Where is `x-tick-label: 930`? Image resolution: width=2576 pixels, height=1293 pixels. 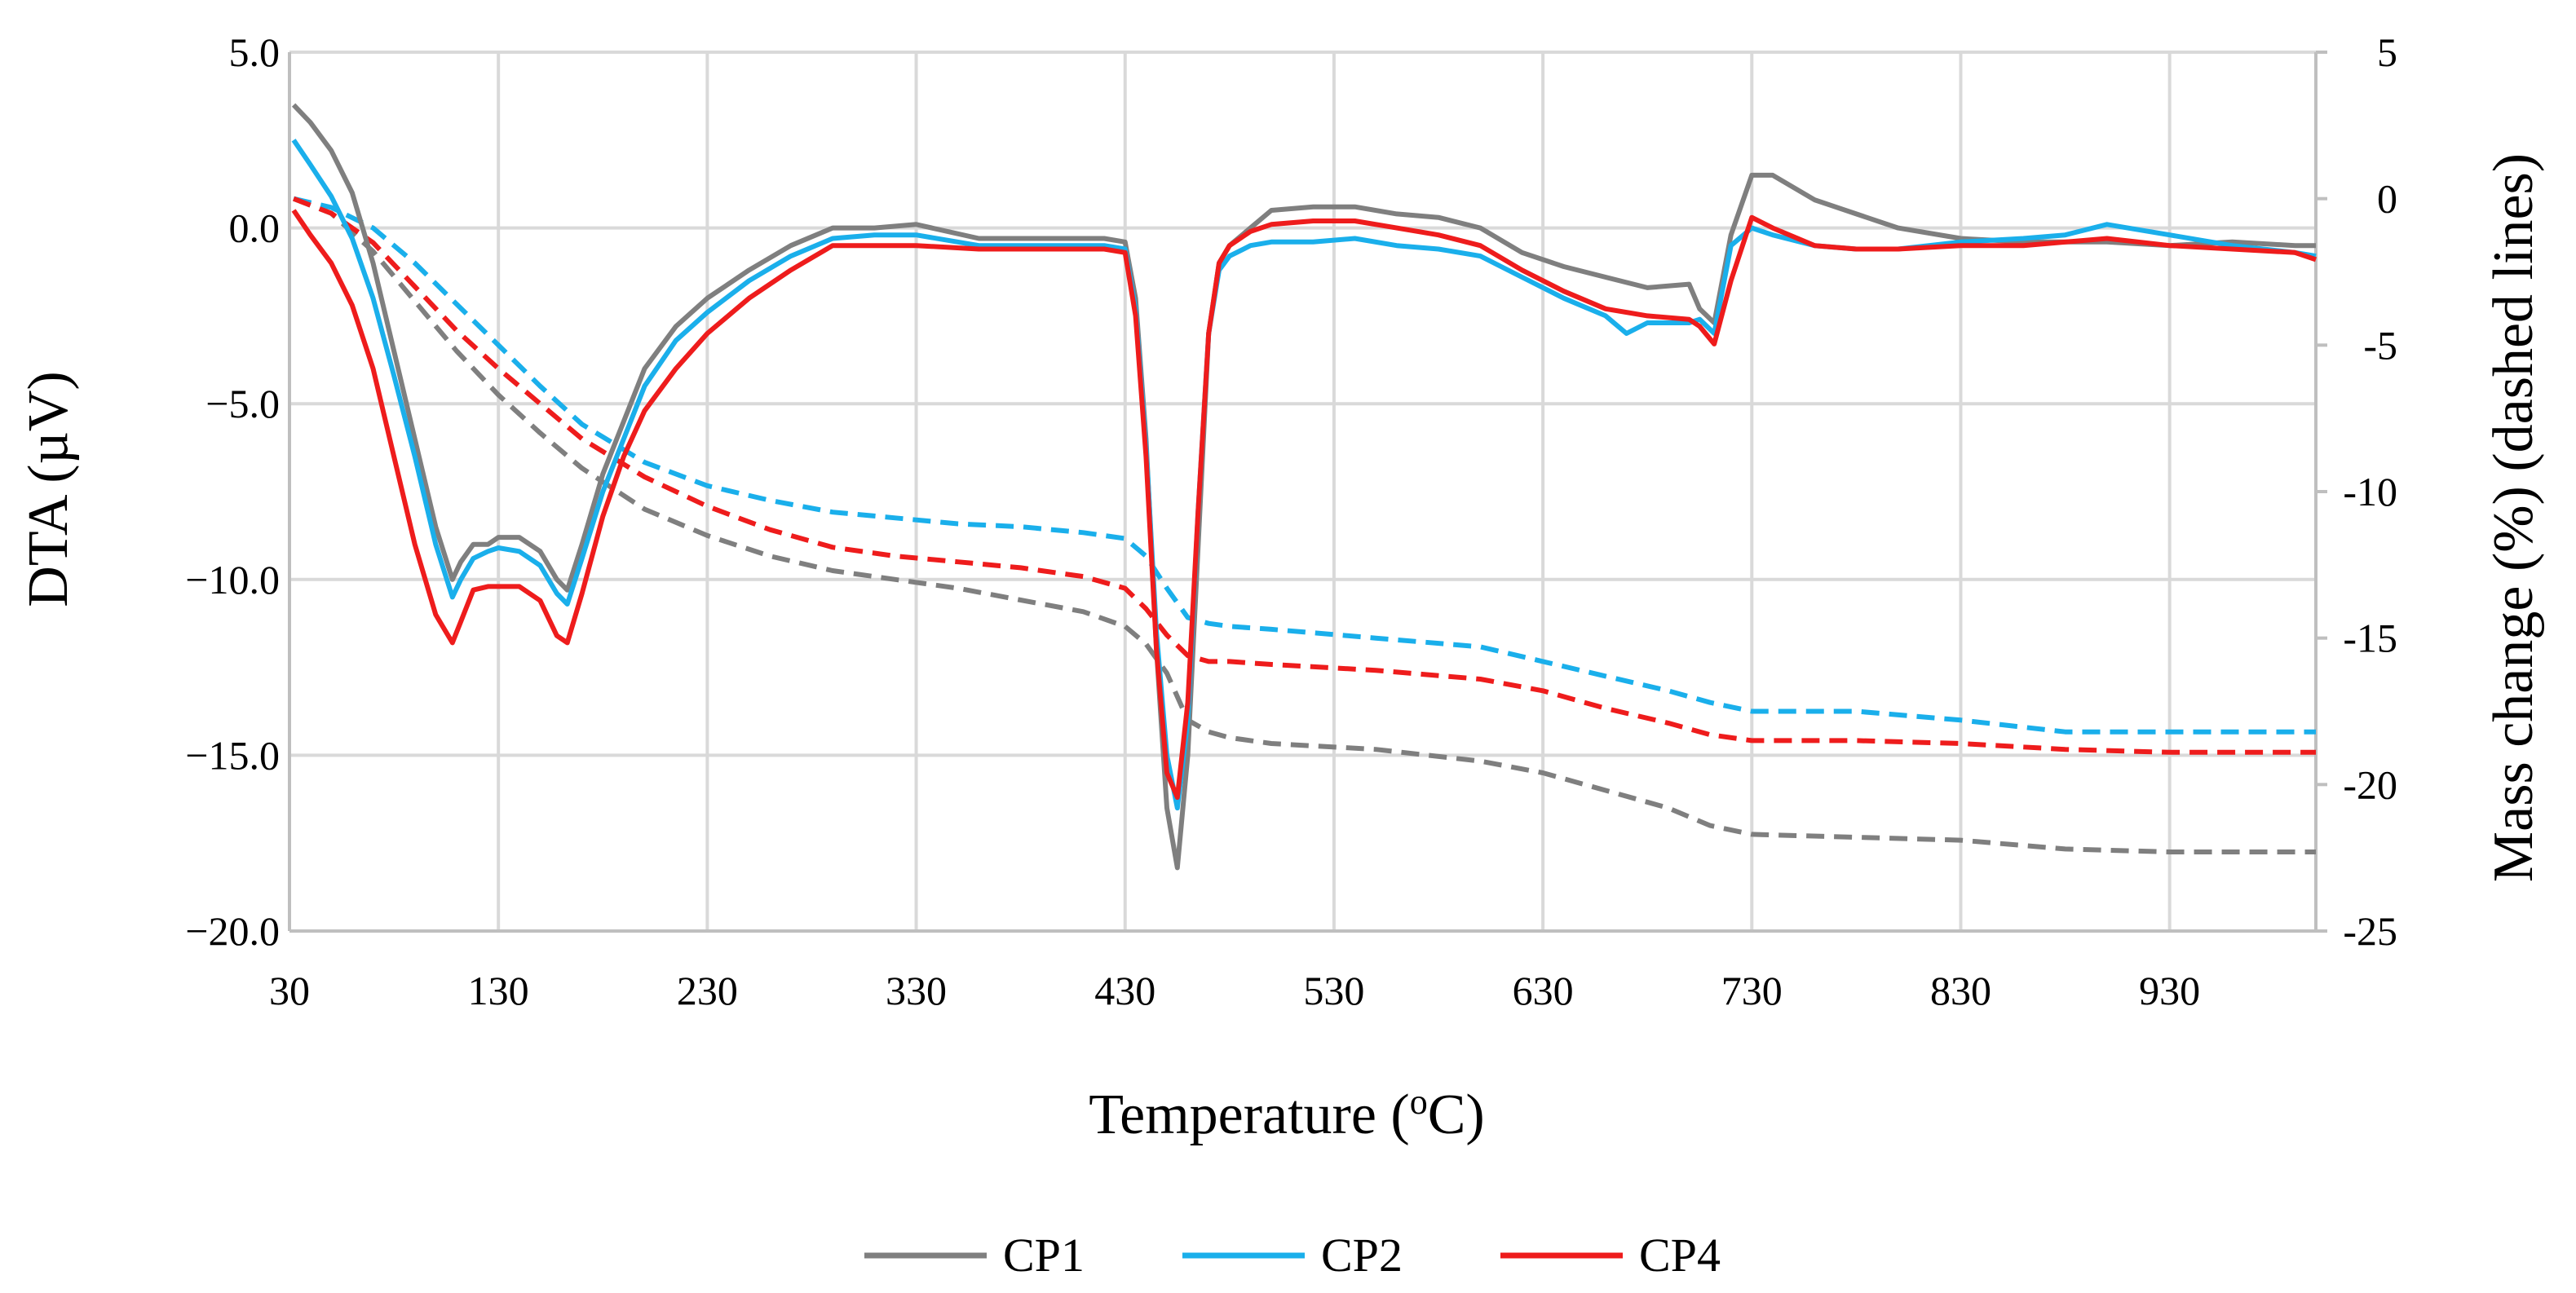
x-tick-label: 930 is located at coordinates (2169, 991).